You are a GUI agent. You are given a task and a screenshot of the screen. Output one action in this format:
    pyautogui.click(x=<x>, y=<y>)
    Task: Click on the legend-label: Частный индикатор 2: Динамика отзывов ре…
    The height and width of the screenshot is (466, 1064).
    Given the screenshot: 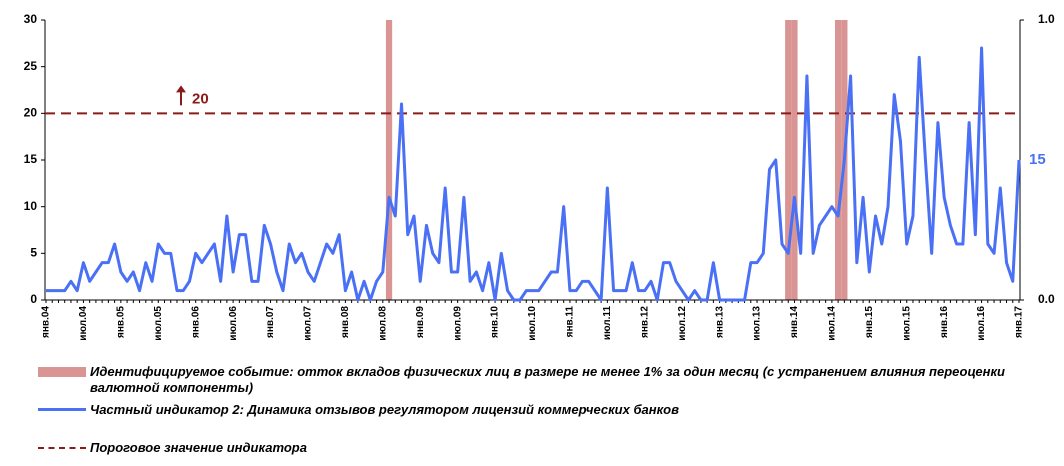 What is the action you would take?
    pyautogui.click(x=384, y=409)
    